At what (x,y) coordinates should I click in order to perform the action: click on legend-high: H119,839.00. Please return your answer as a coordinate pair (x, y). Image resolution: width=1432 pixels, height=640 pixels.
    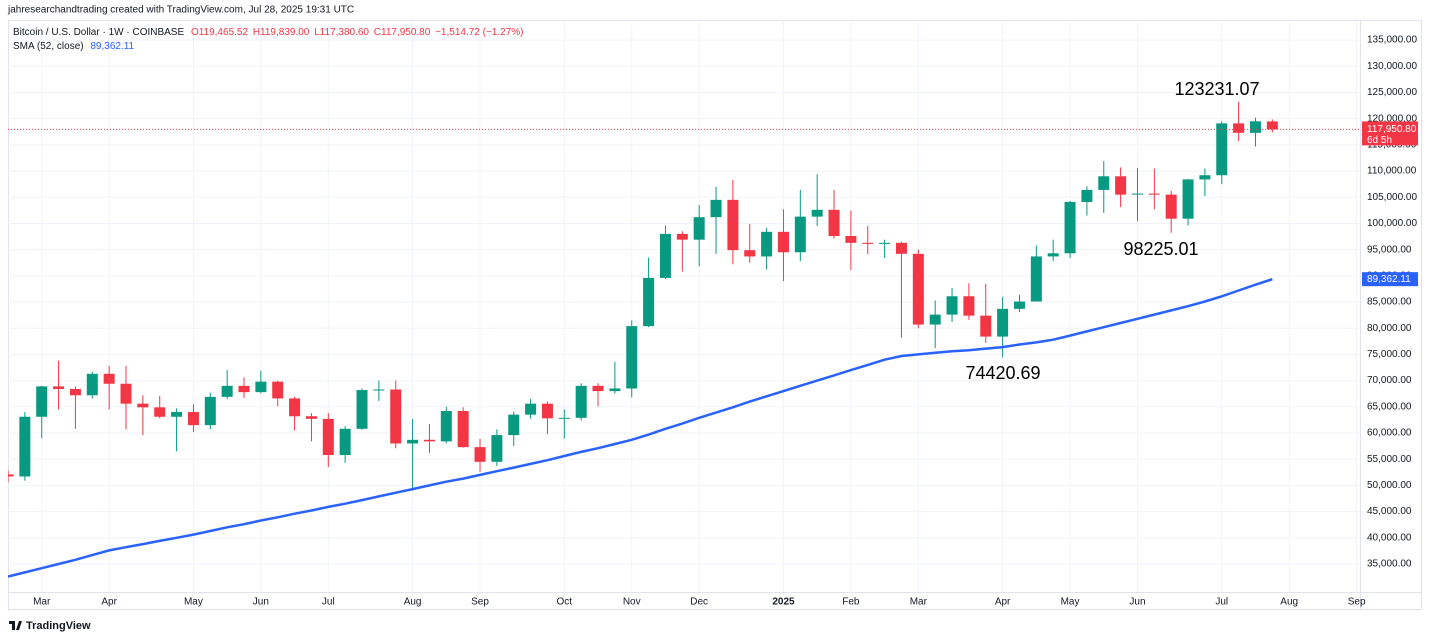
    Looking at the image, I should click on (281, 32).